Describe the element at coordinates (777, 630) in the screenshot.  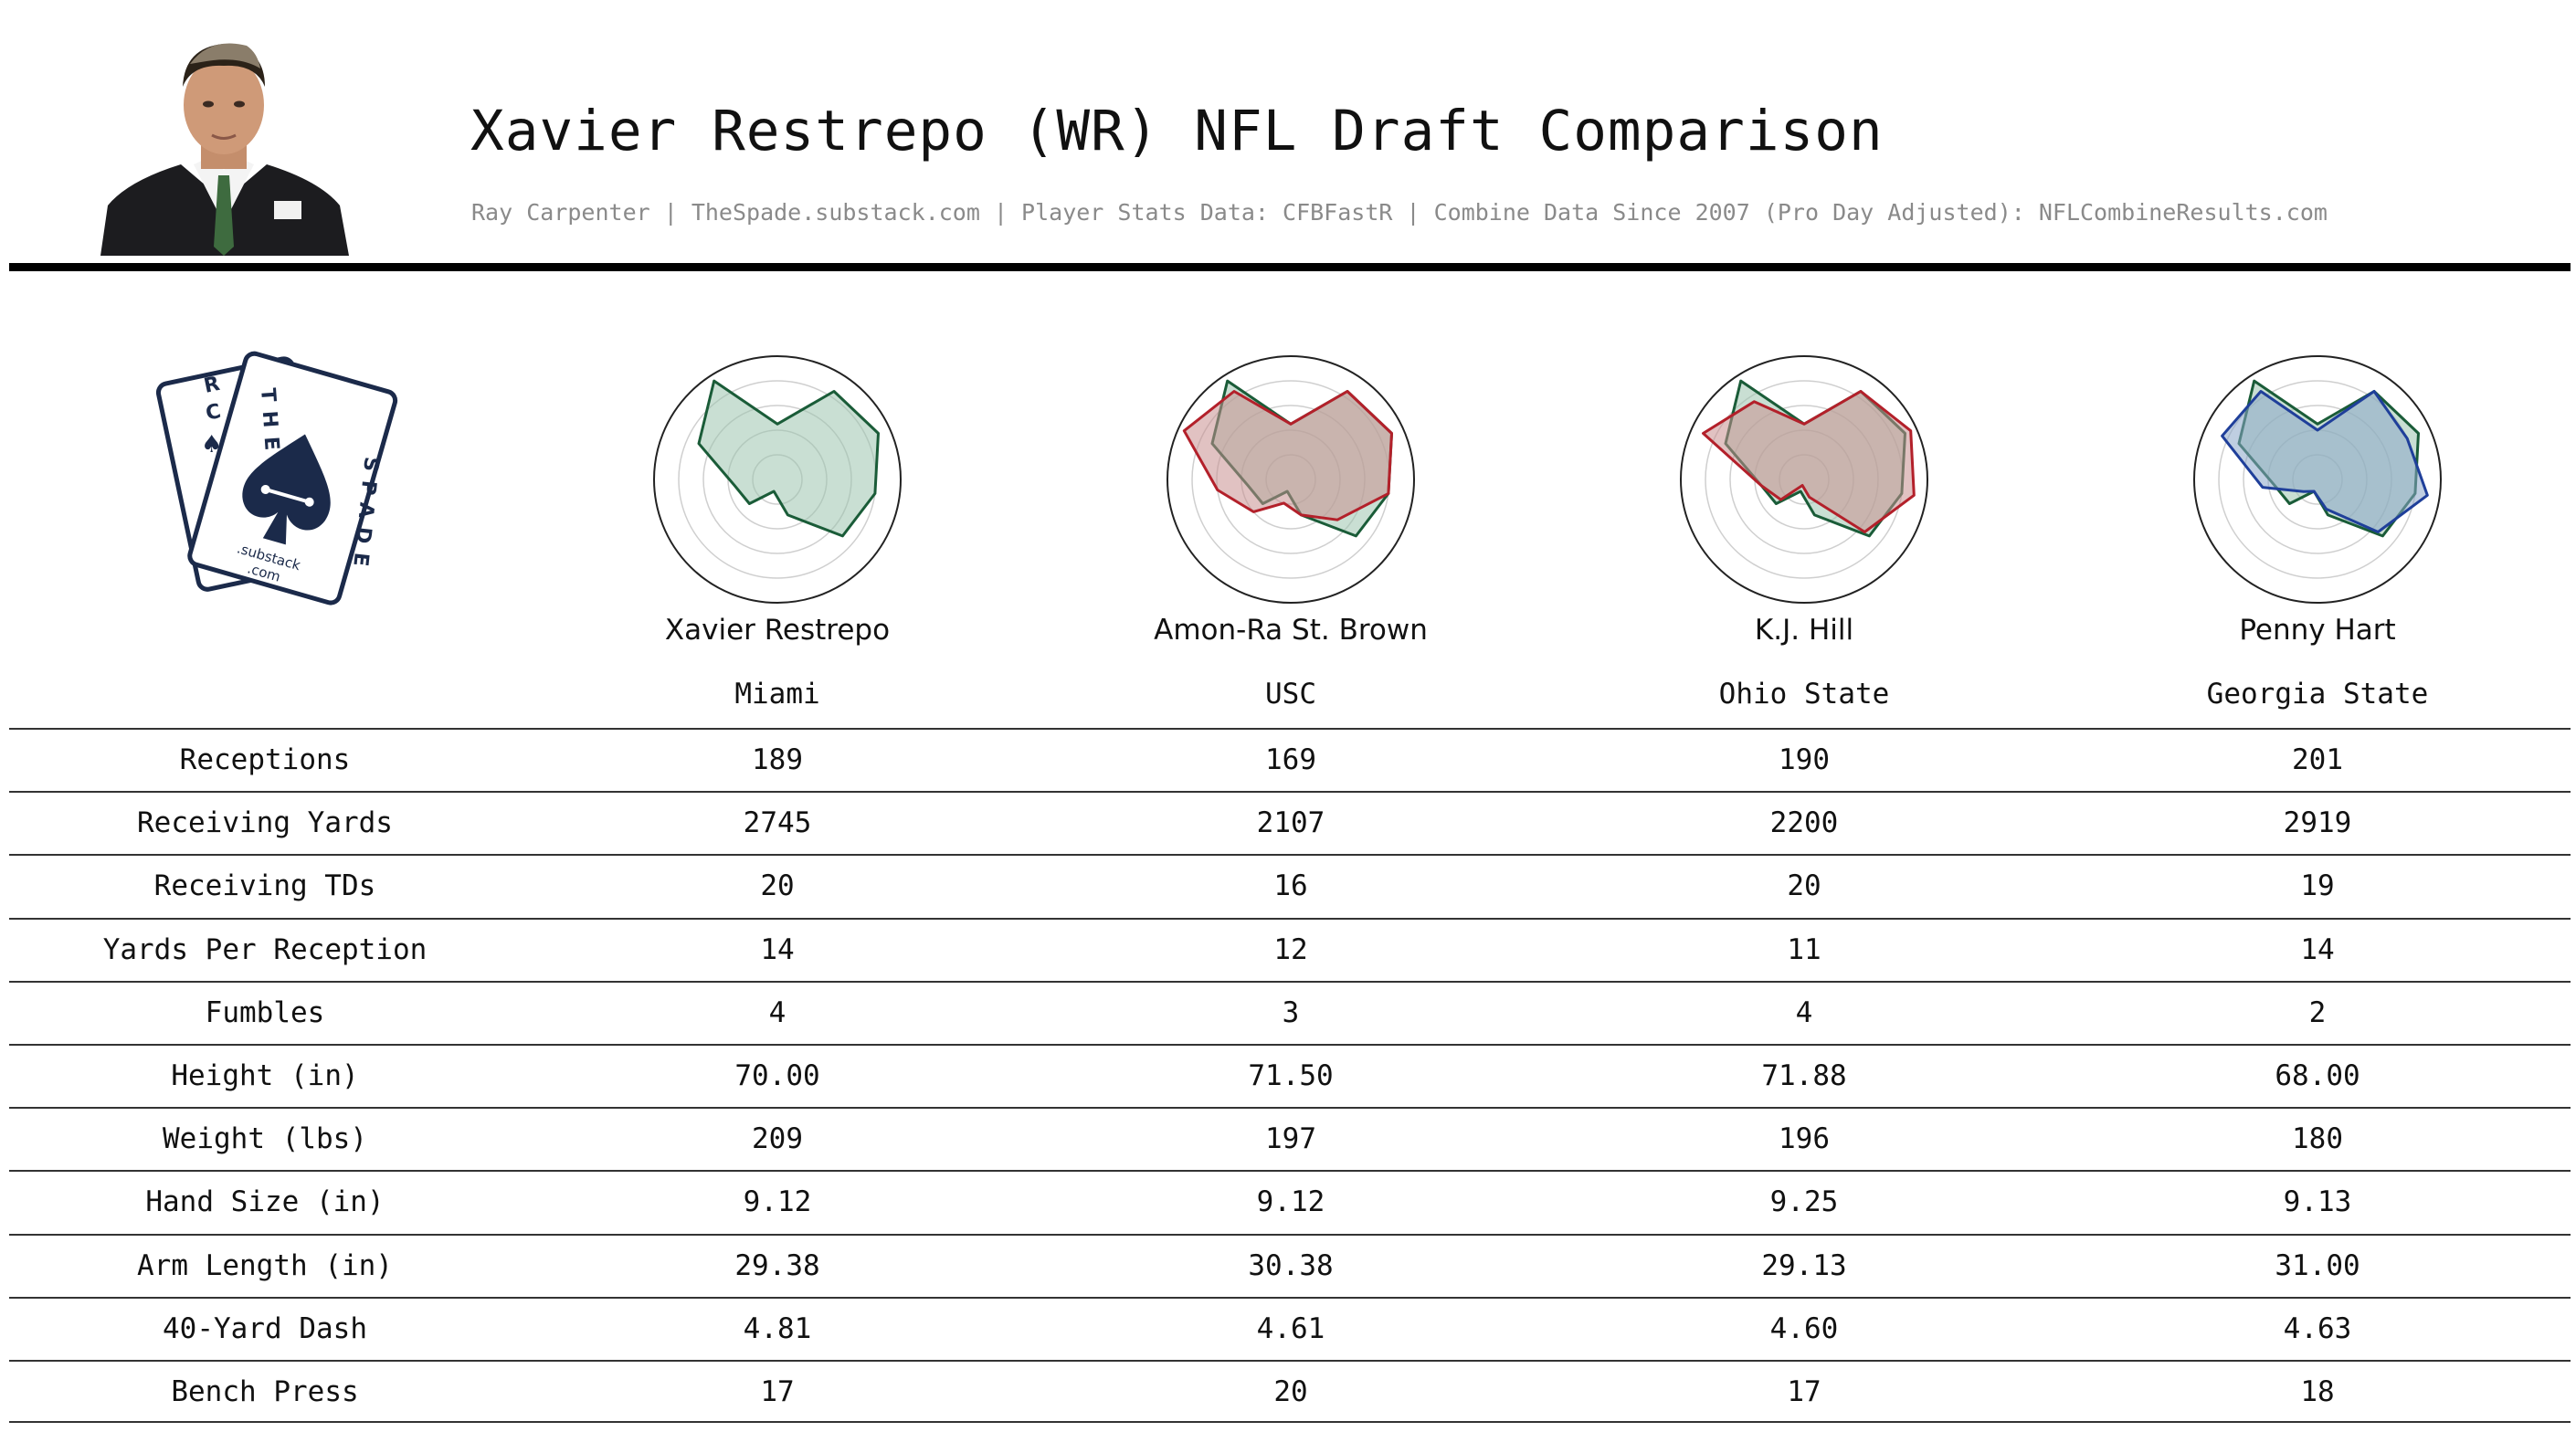
I see `player-name-xavier-restrepo: Xavier Restrepo` at that location.